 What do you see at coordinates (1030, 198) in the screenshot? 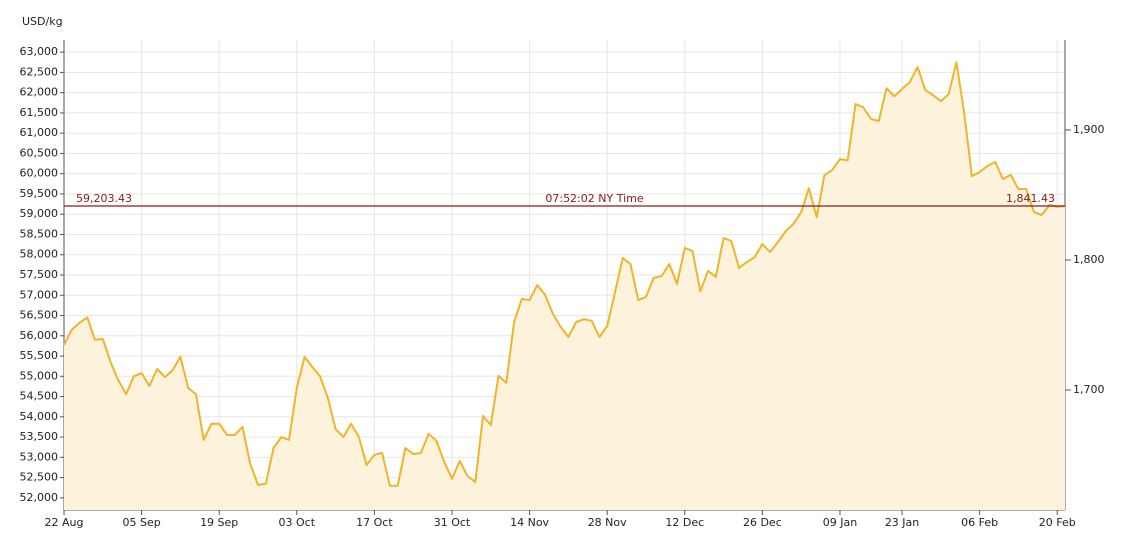
I see `reference-y2-label: 1,841.43` at bounding box center [1030, 198].